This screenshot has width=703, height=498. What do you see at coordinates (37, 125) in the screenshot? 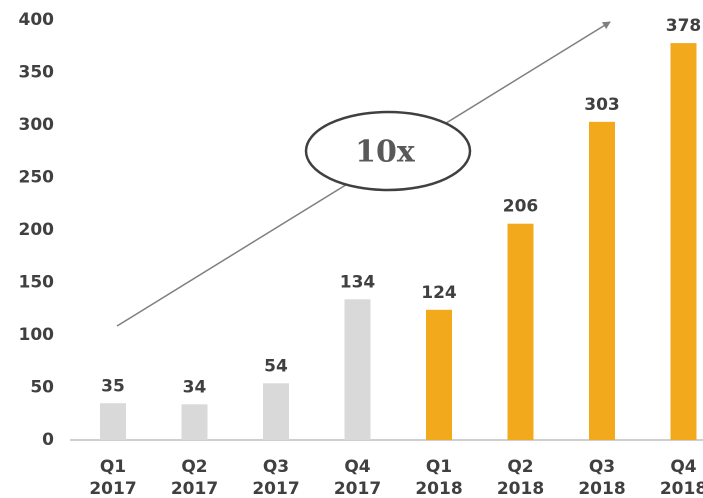
I see `y-tick-label: 300` at bounding box center [37, 125].